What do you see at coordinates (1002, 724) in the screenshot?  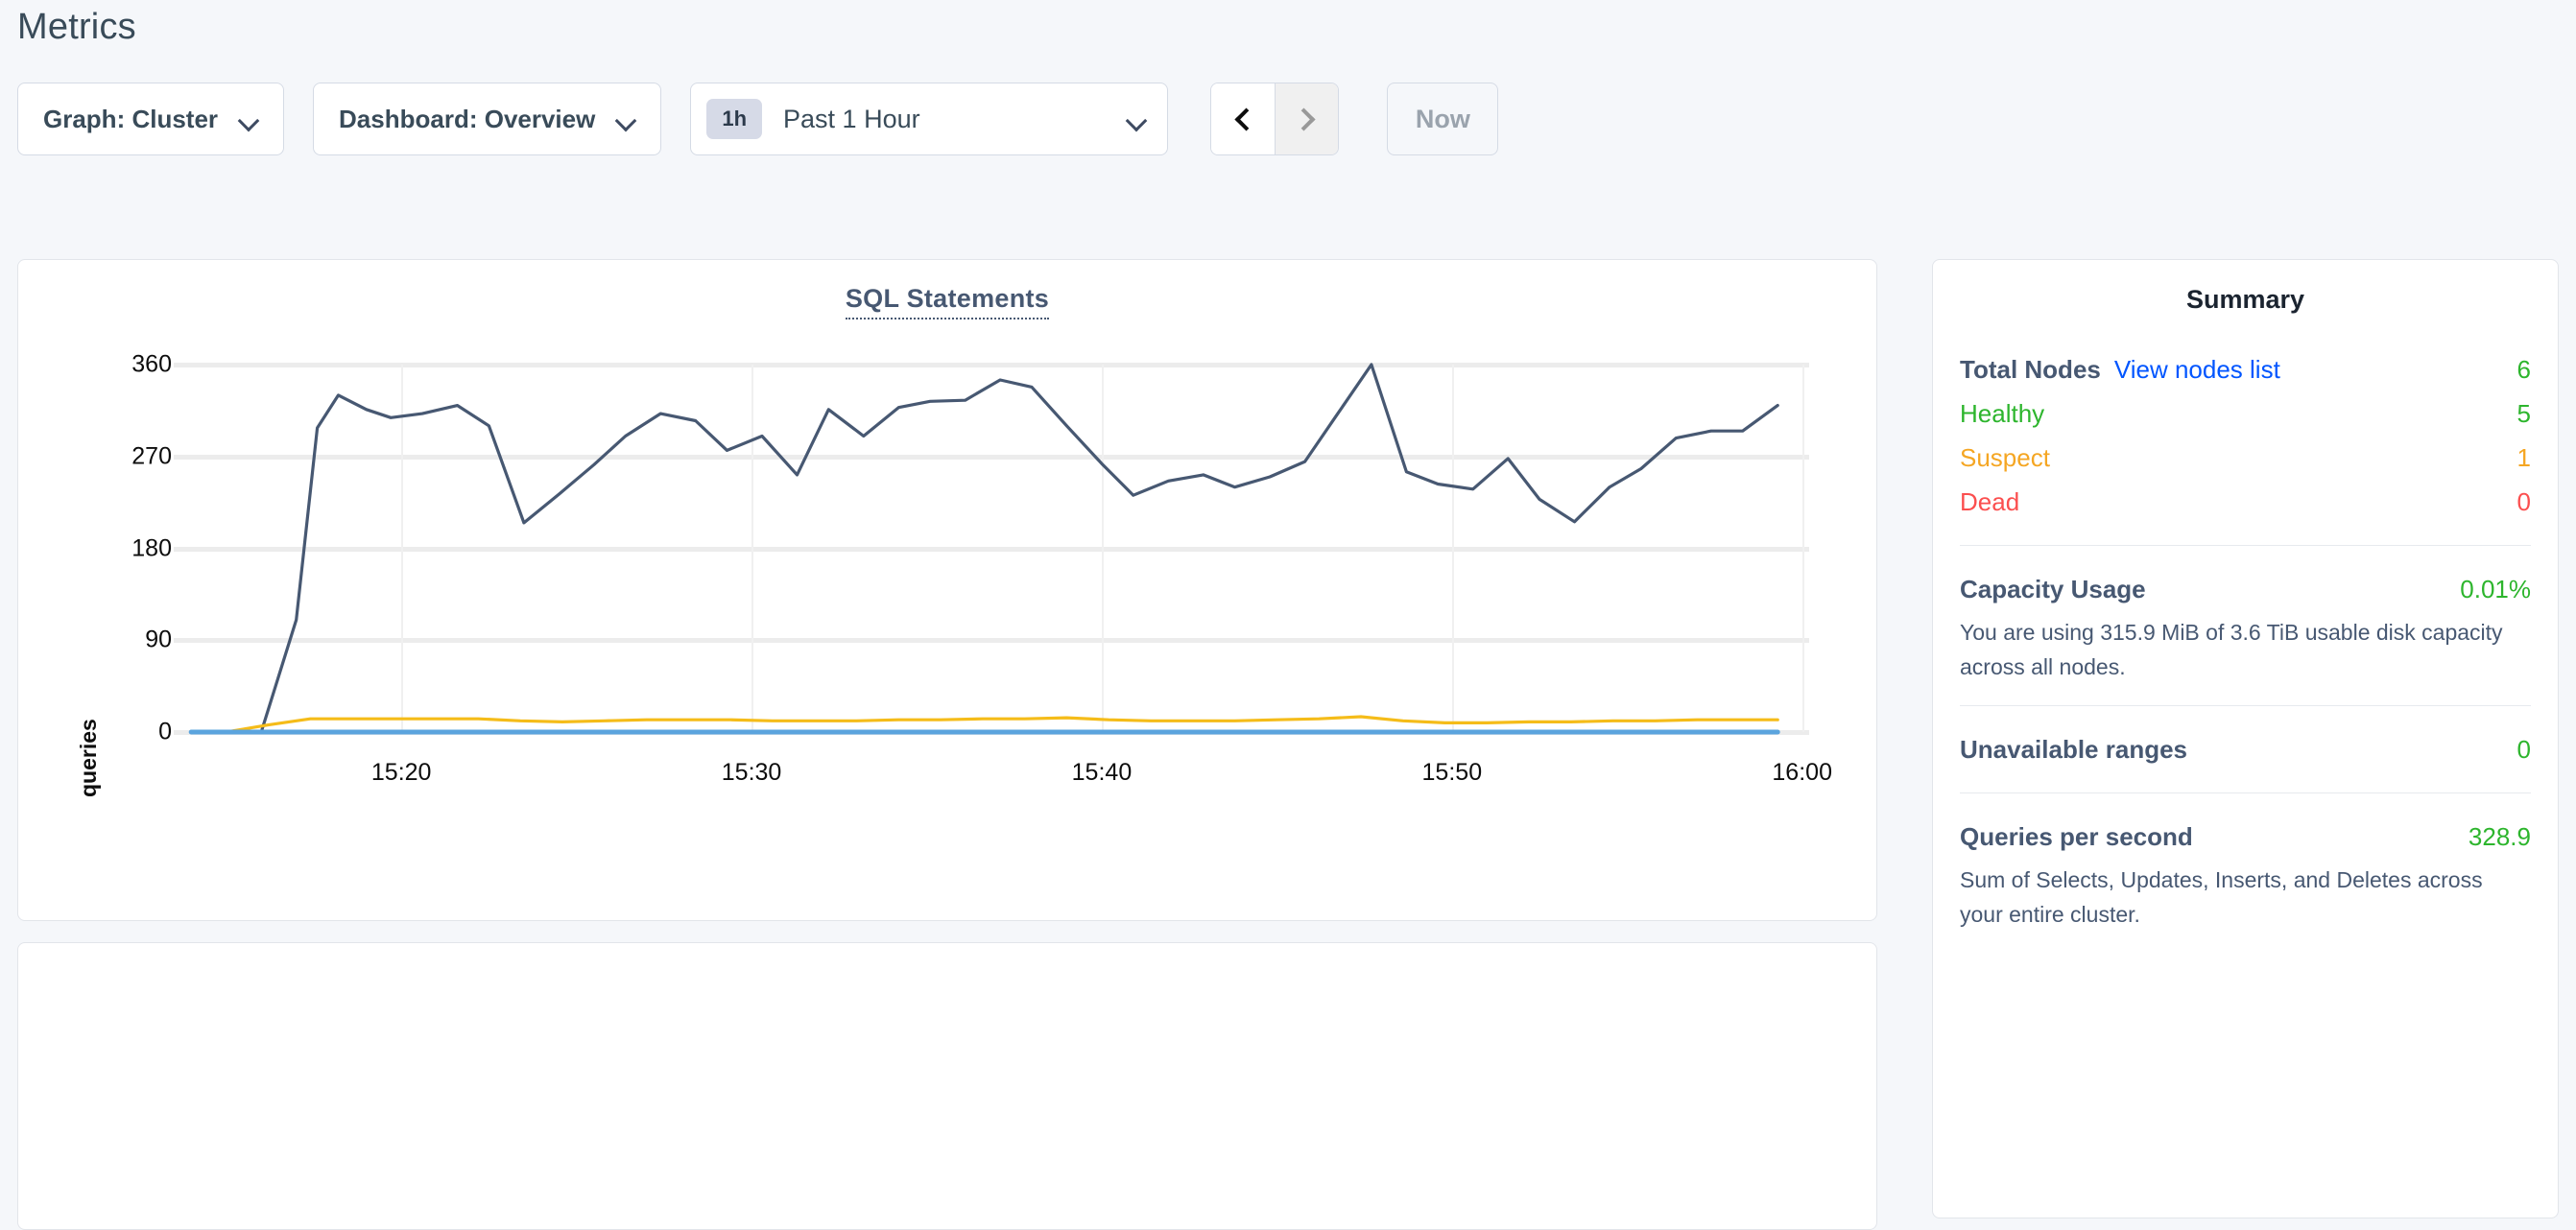 I see `chart-line-service-latency-secondary` at bounding box center [1002, 724].